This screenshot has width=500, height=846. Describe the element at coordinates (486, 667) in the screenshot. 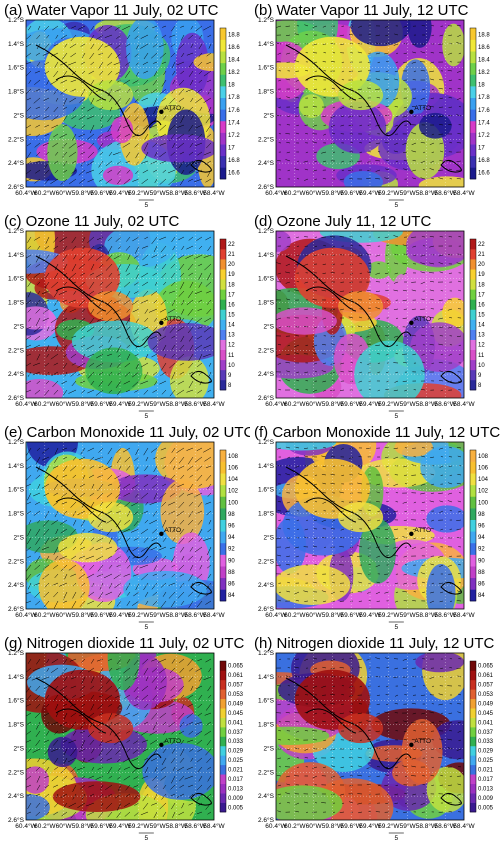

I see `colorbar-tick-label: 0.065` at that location.